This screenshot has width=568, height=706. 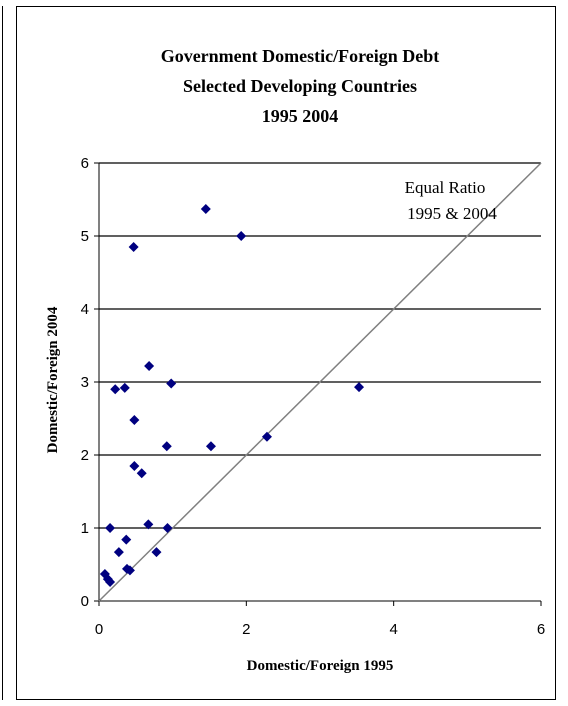 I want to click on y-tick-label-1: 1, so click(x=85, y=528).